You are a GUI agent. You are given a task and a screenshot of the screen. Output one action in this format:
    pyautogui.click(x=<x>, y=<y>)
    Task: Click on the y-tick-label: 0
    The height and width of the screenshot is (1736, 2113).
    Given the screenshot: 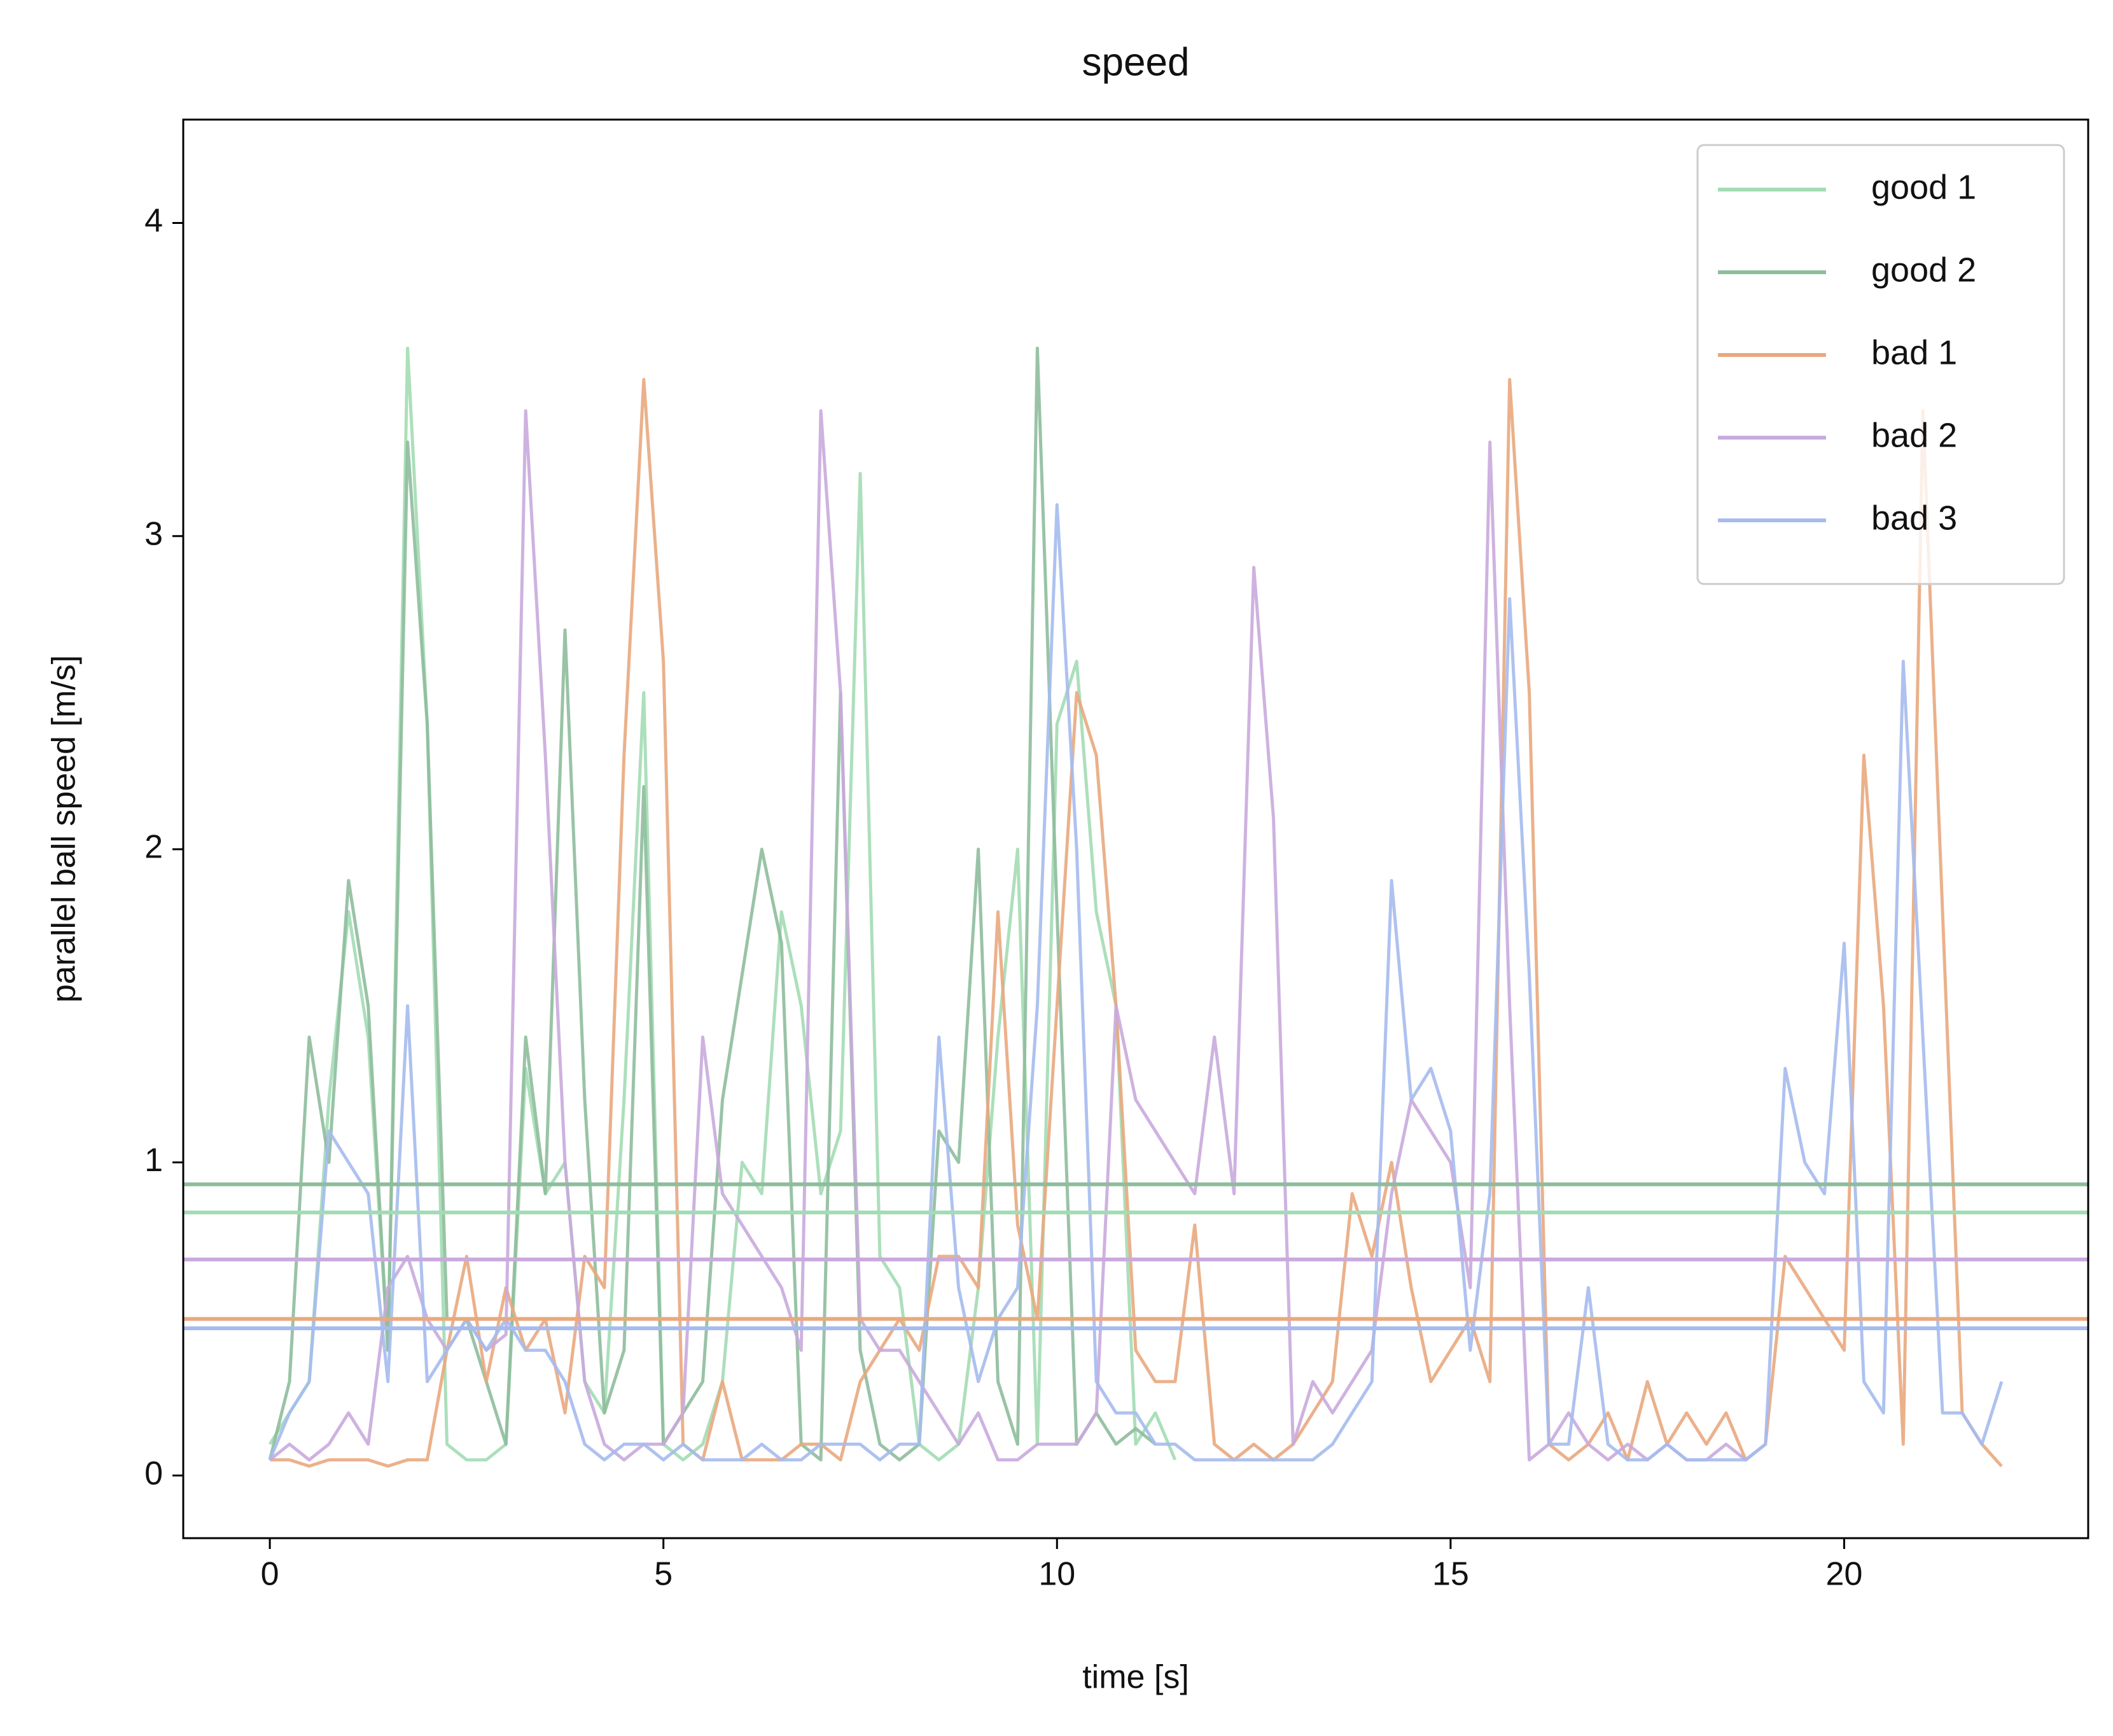 What is the action you would take?
    pyautogui.click(x=153, y=1473)
    